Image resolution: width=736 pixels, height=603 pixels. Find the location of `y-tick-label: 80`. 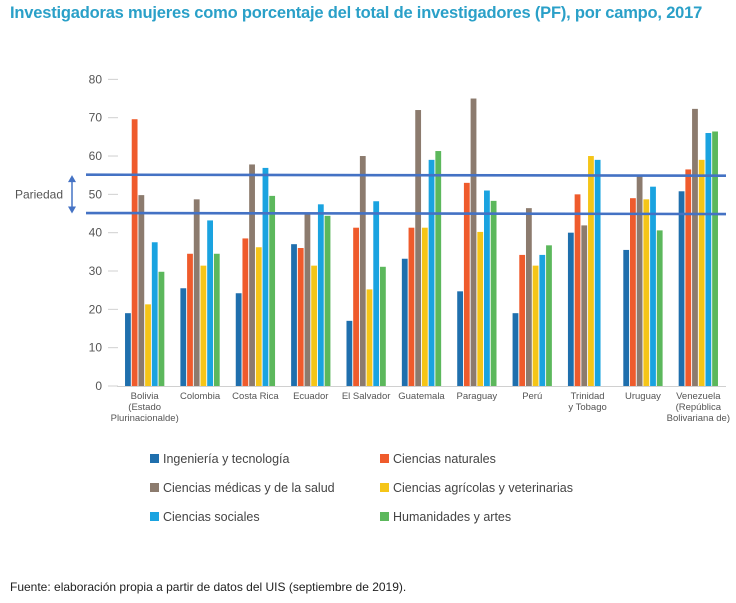

y-tick-label: 80 is located at coordinates (96, 79).